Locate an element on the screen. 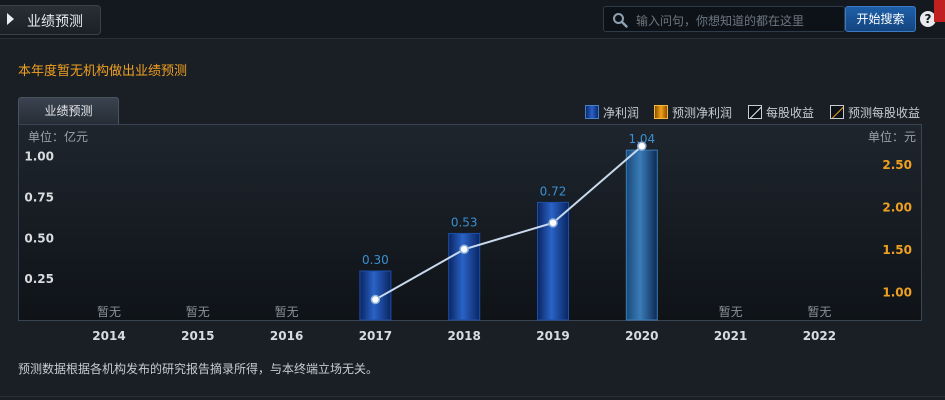 This screenshot has height=400, width=945. search-button: 开始搜索 is located at coordinates (880, 19).